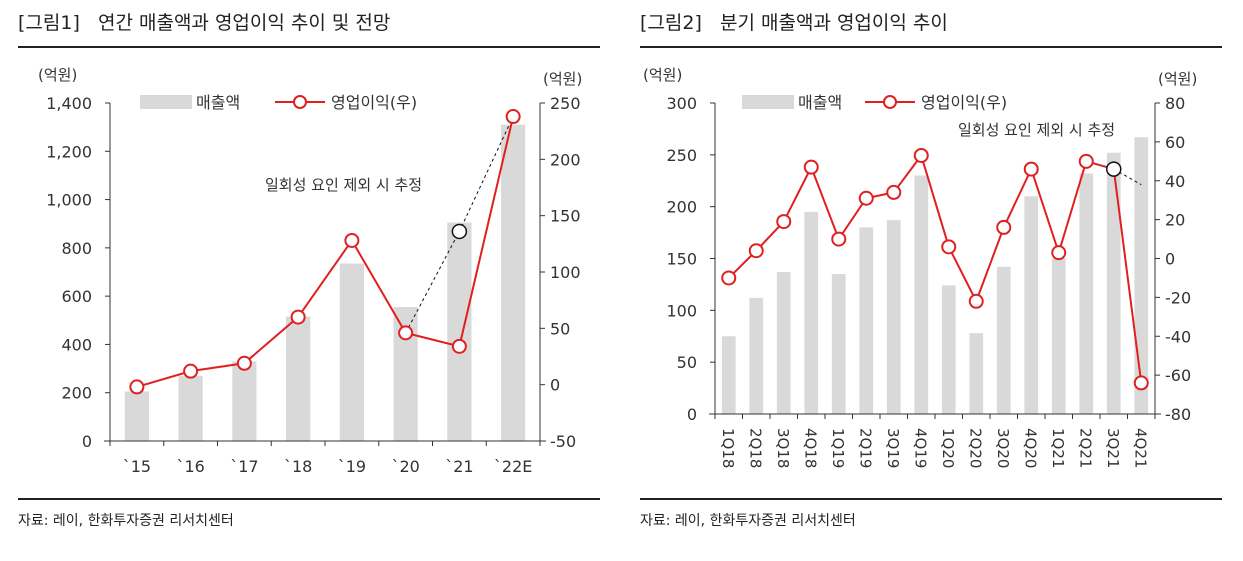  What do you see at coordinates (1030, 448) in the screenshot?
I see `x-tick-label: 4Q20` at bounding box center [1030, 448].